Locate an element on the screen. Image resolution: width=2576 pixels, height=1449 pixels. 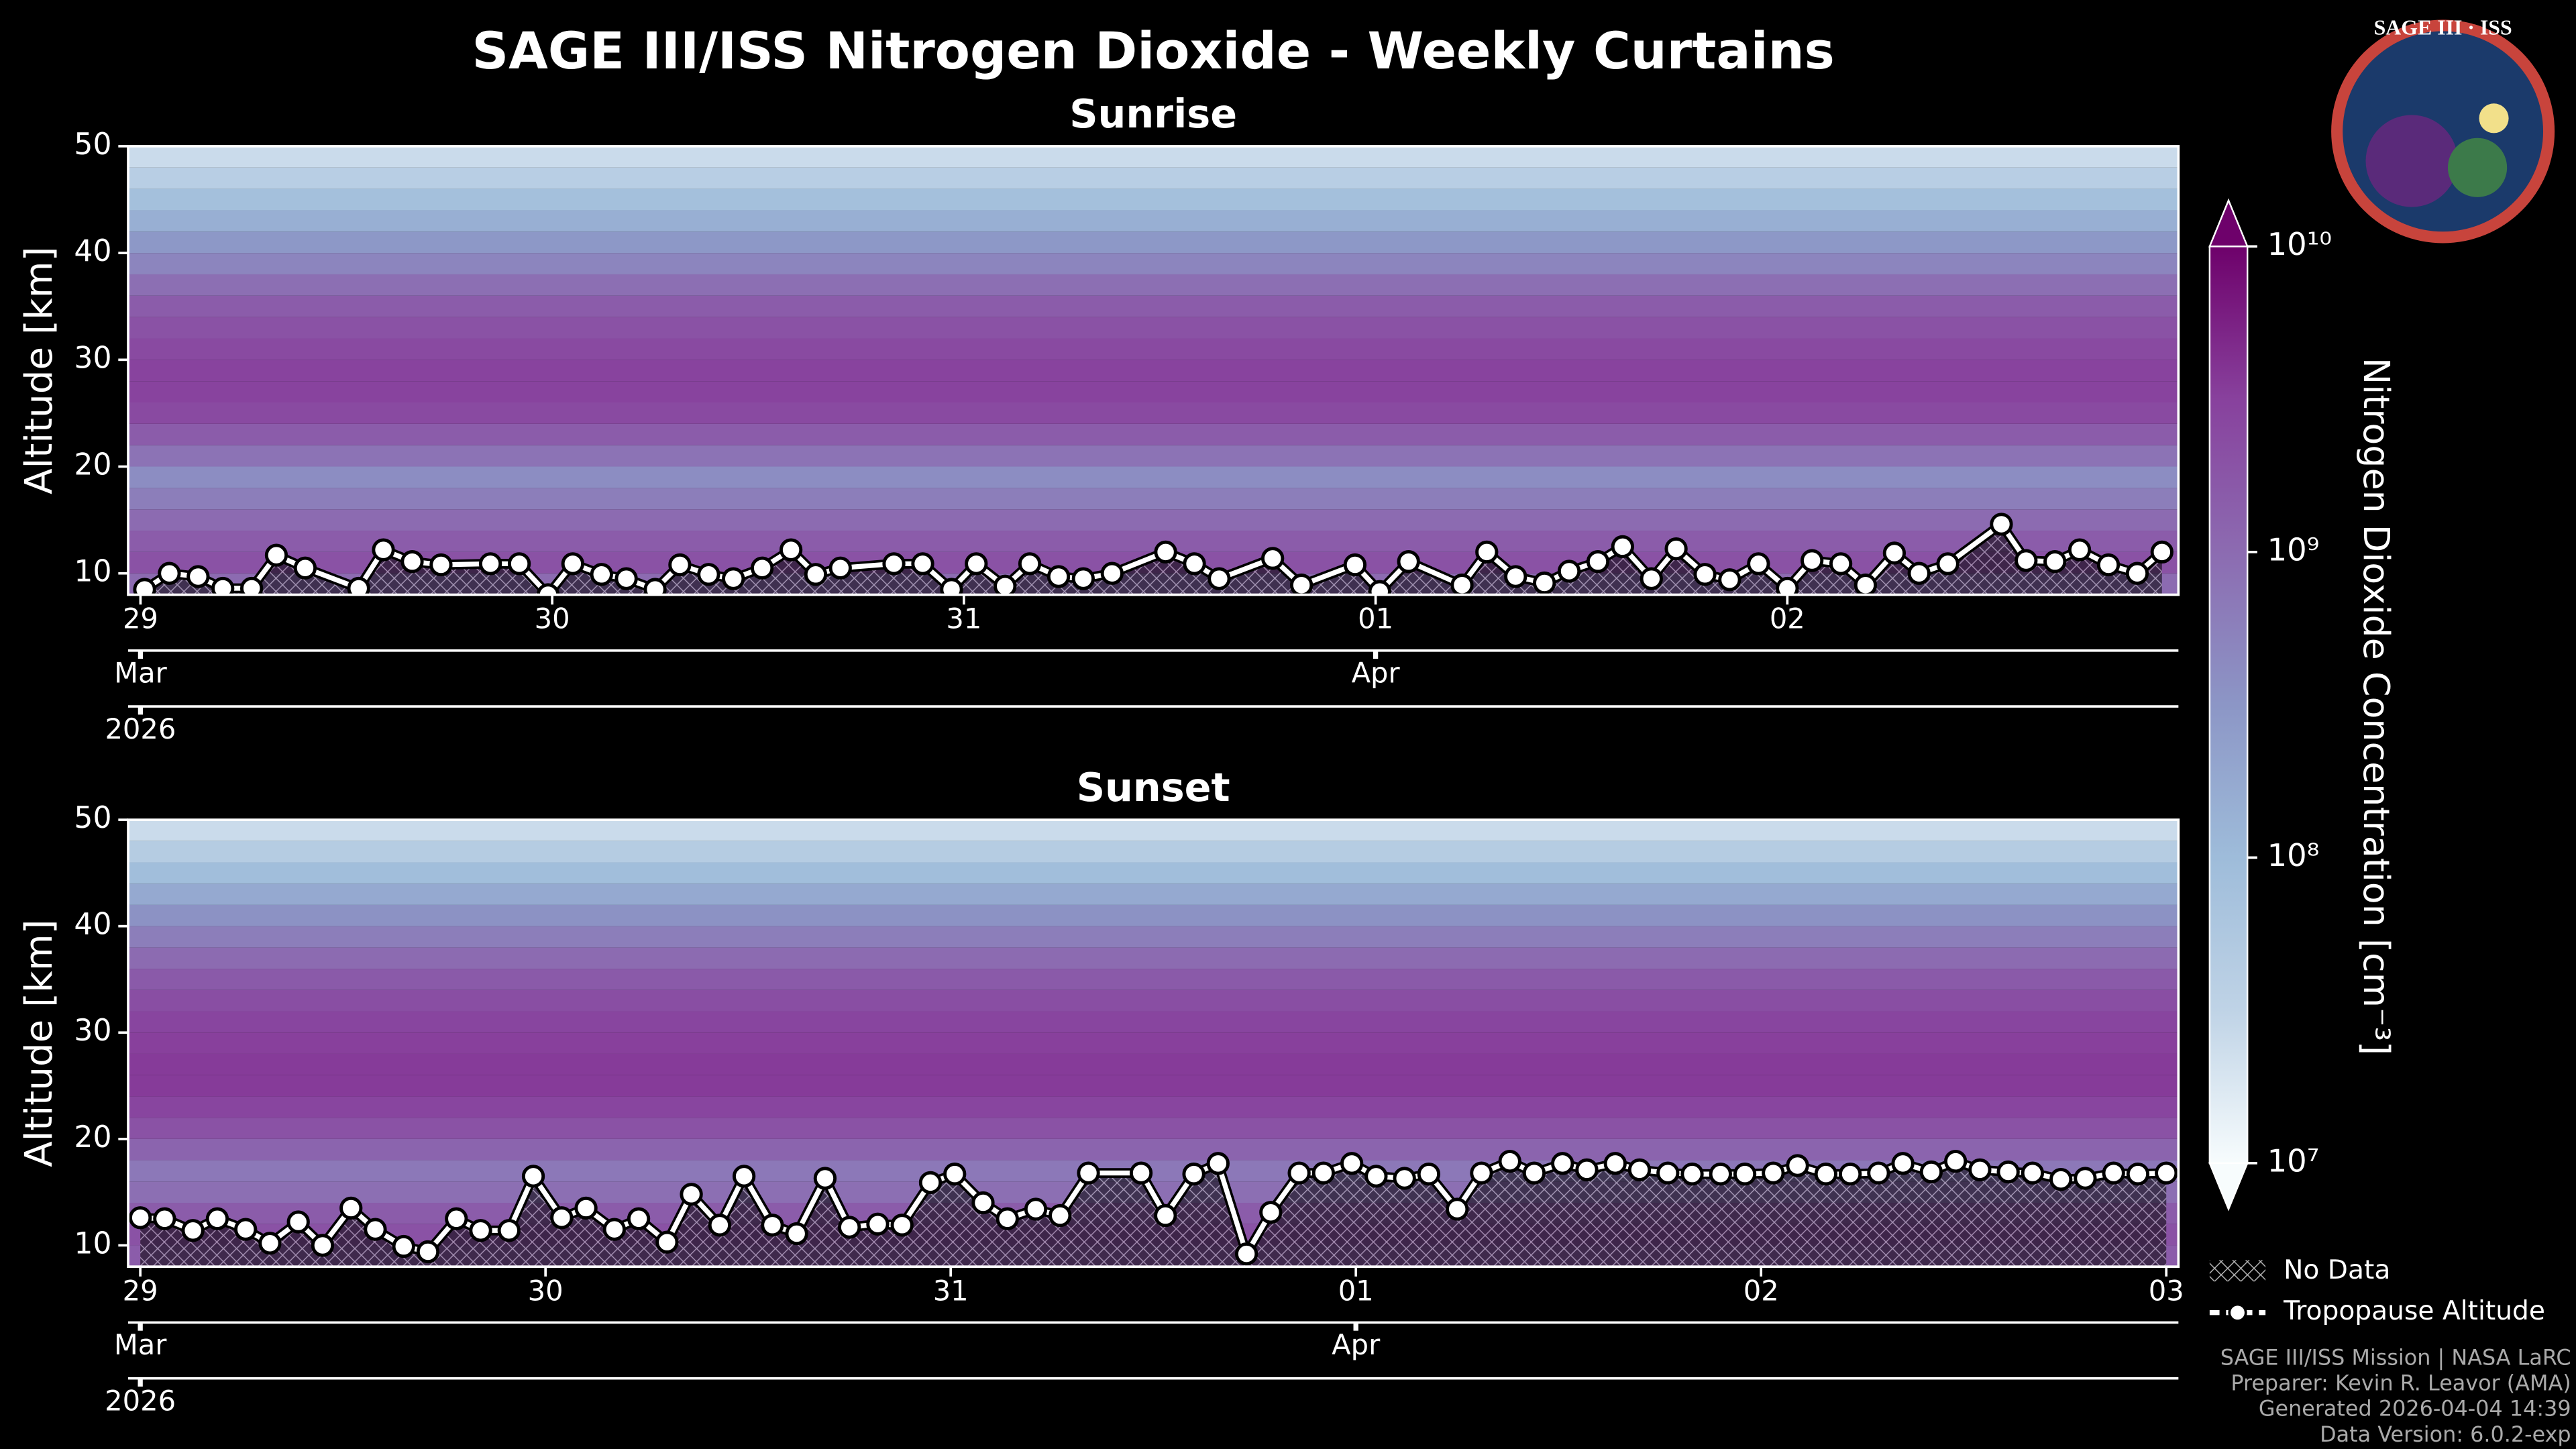
y-tick-label: 10 is located at coordinates (92, 1243).